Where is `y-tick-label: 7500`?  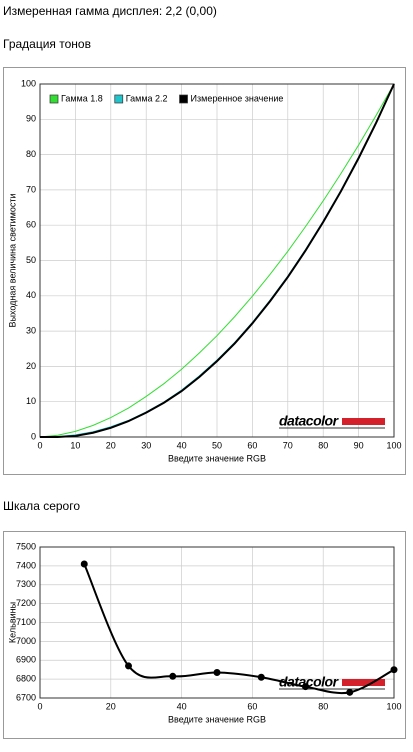 y-tick-label: 7500 is located at coordinates (26, 546).